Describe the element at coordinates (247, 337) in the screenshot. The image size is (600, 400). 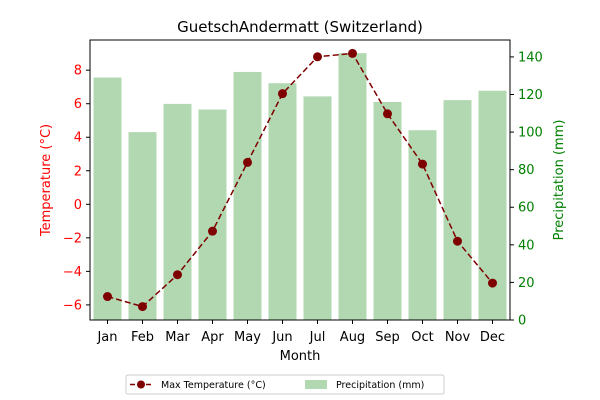
I see `x-tick-label: May` at that location.